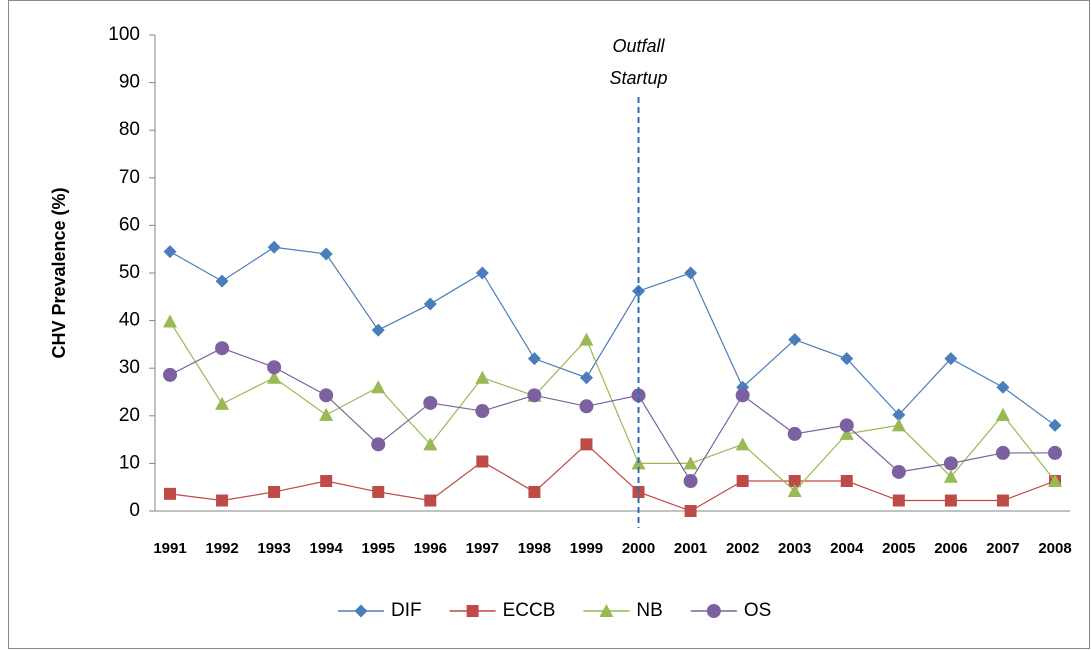 The height and width of the screenshot is (650, 1091). What do you see at coordinates (529, 610) in the screenshot?
I see `legend-label: ECCB` at bounding box center [529, 610].